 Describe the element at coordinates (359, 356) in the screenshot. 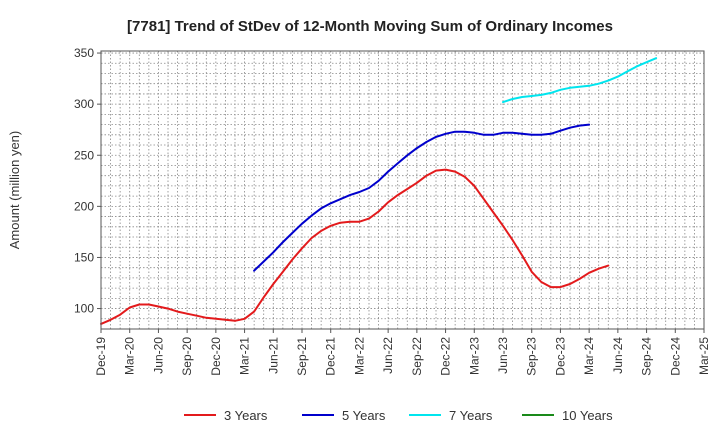

I see `x-tick-label: Mar-22` at that location.